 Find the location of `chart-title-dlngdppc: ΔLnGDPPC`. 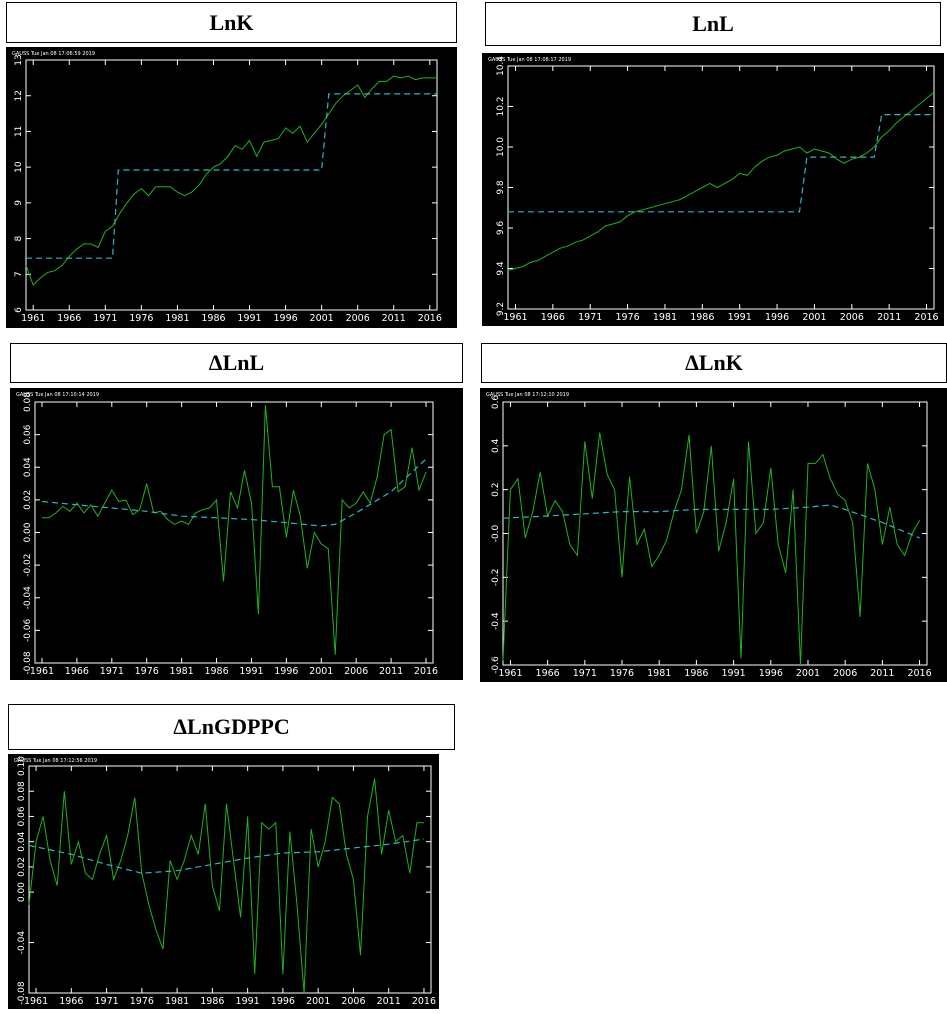

chart-title-dlngdppc: ΔLnGDPPC is located at coordinates (231, 727).